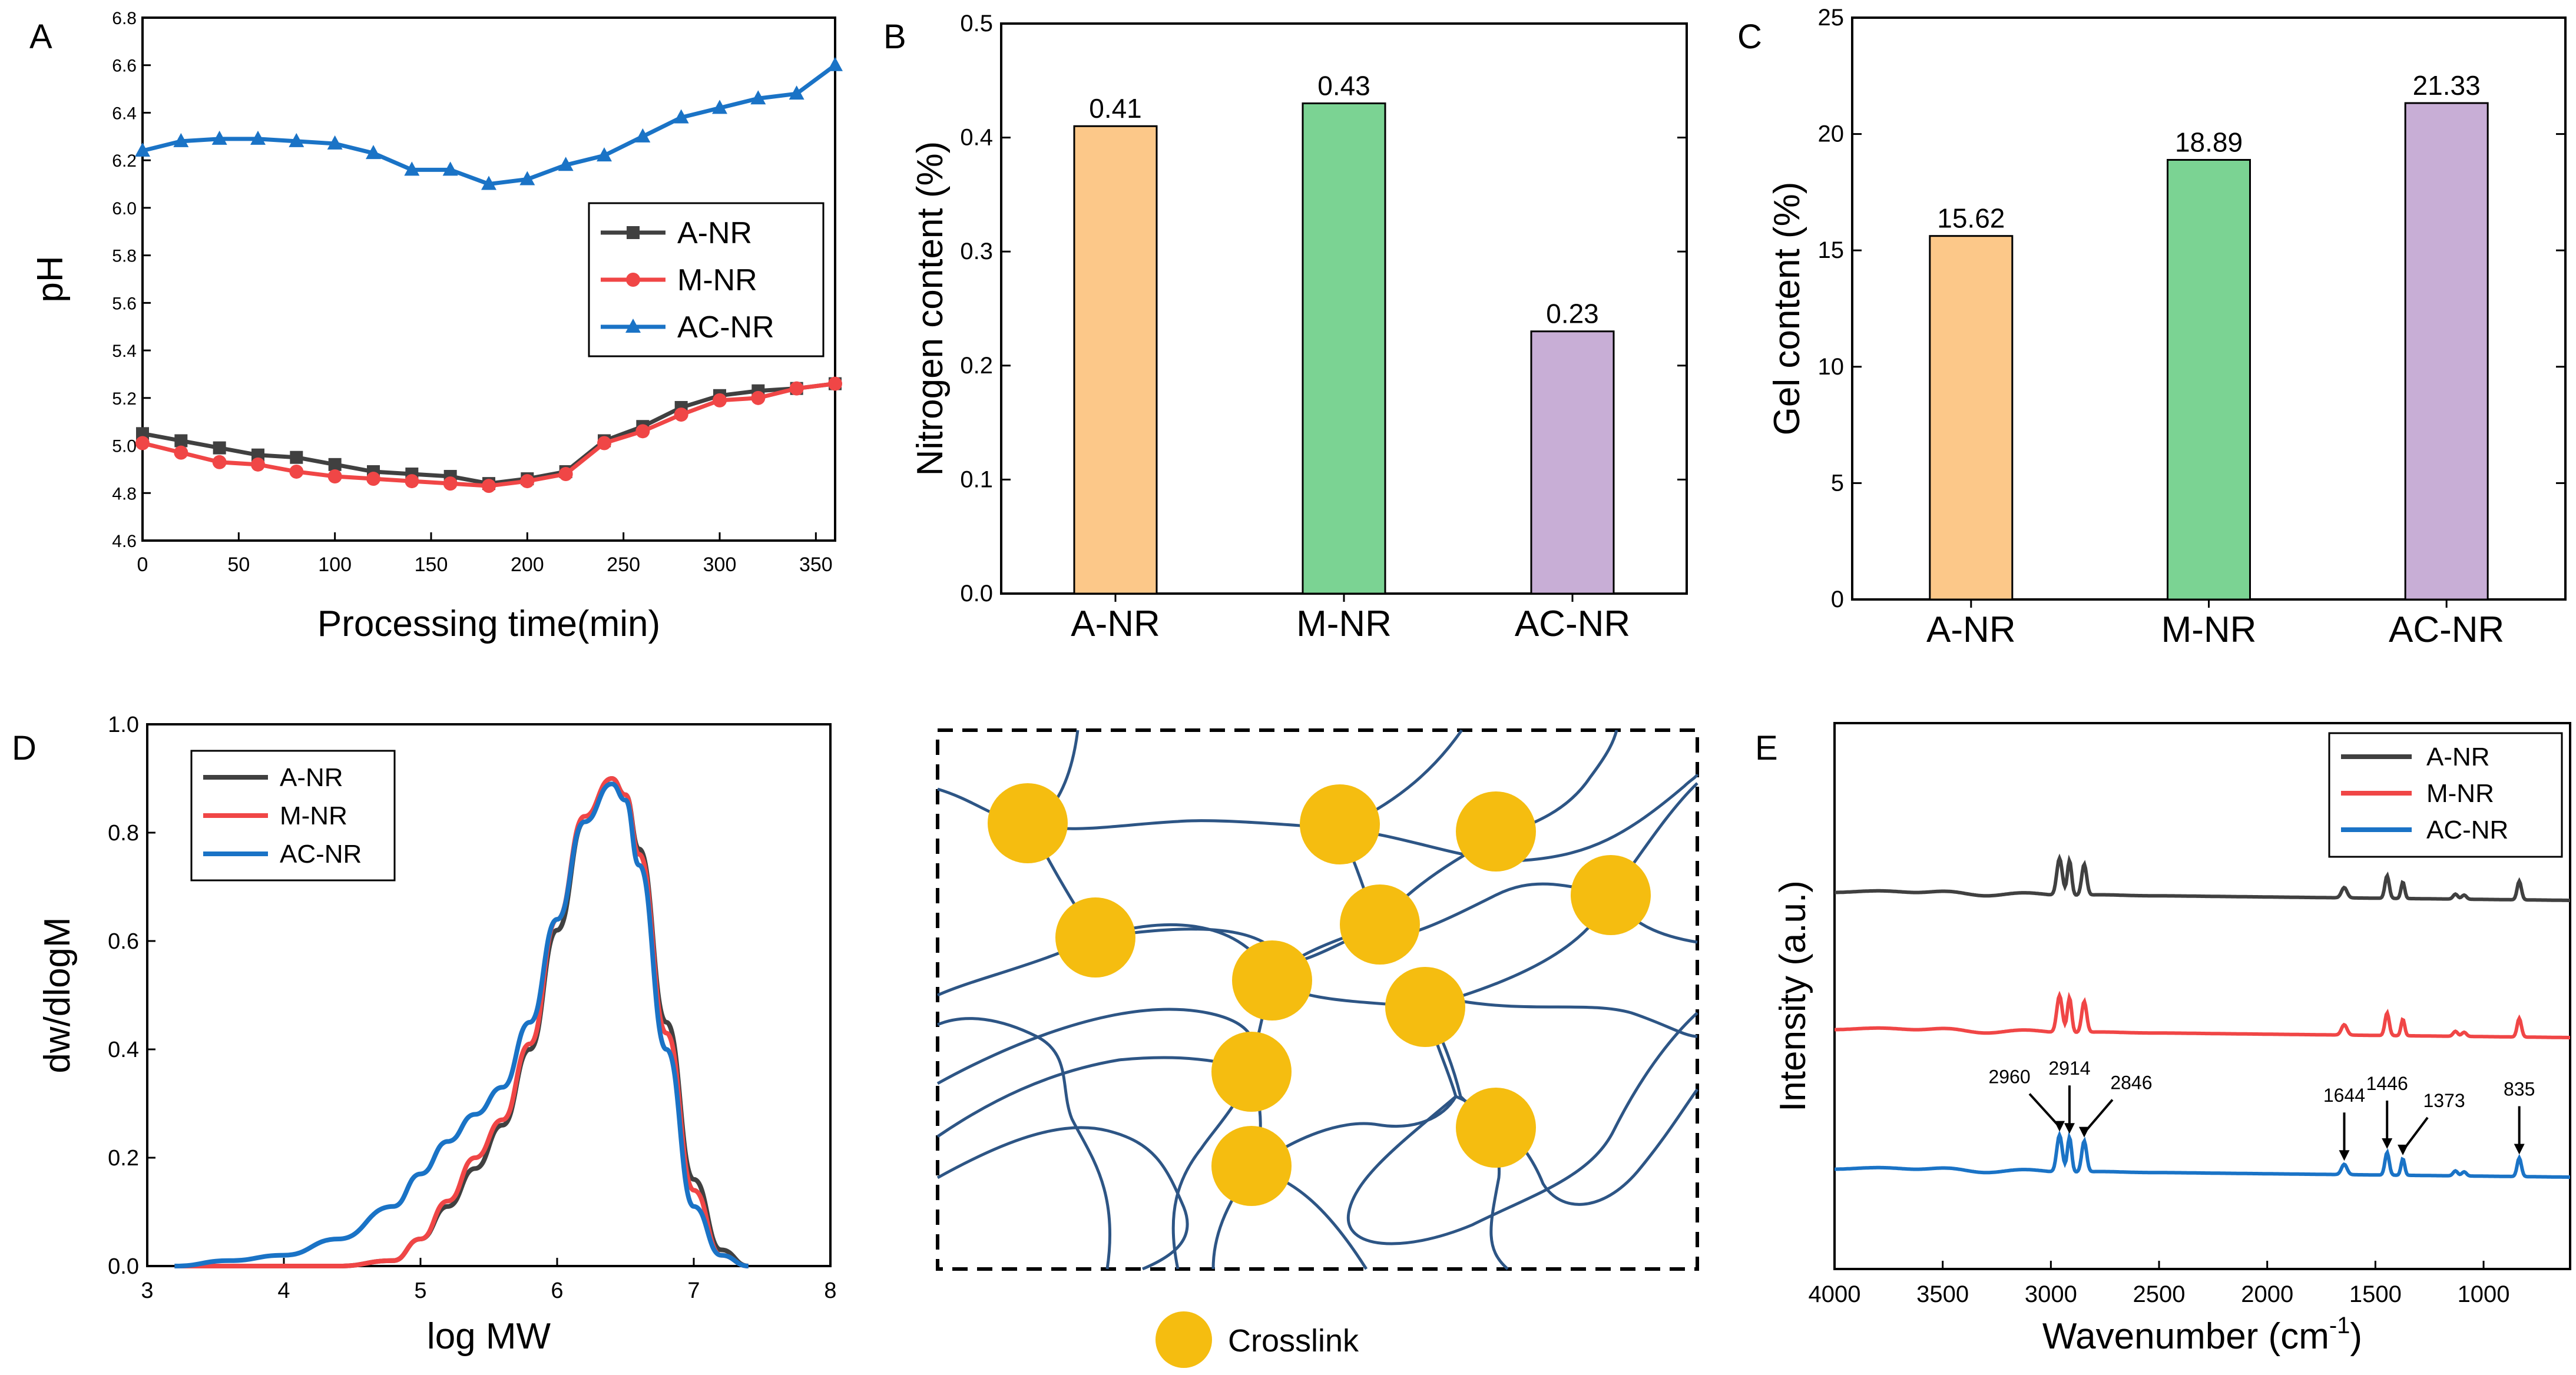 This screenshot has height=1375, width=2576. What do you see at coordinates (1971, 218) in the screenshot?
I see `bar-value-label: 15.62` at bounding box center [1971, 218].